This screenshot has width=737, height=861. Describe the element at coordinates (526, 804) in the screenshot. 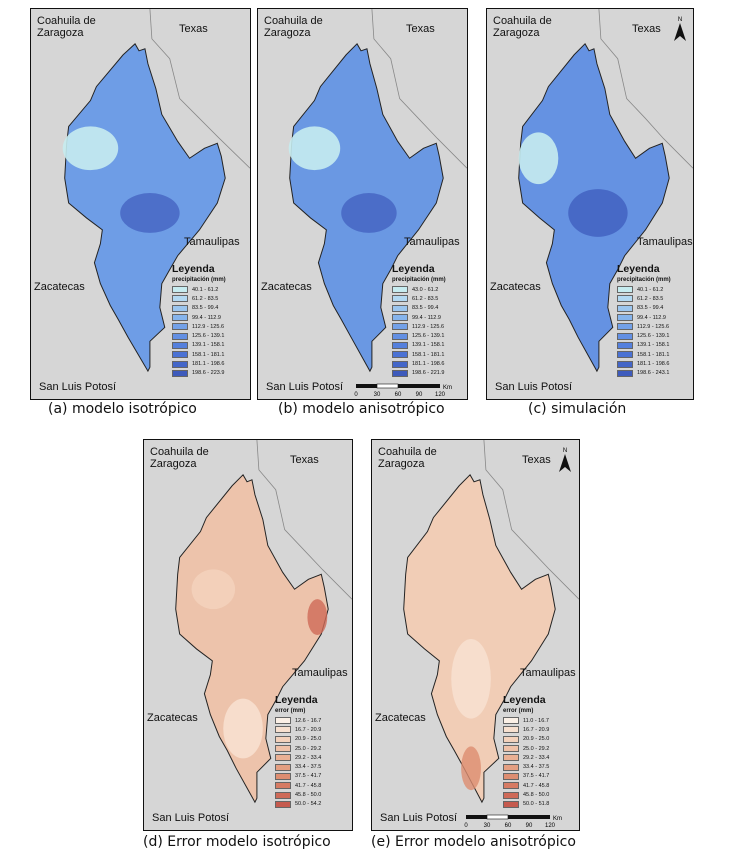

I see `legend-item: 50.0 - 51.8` at that location.